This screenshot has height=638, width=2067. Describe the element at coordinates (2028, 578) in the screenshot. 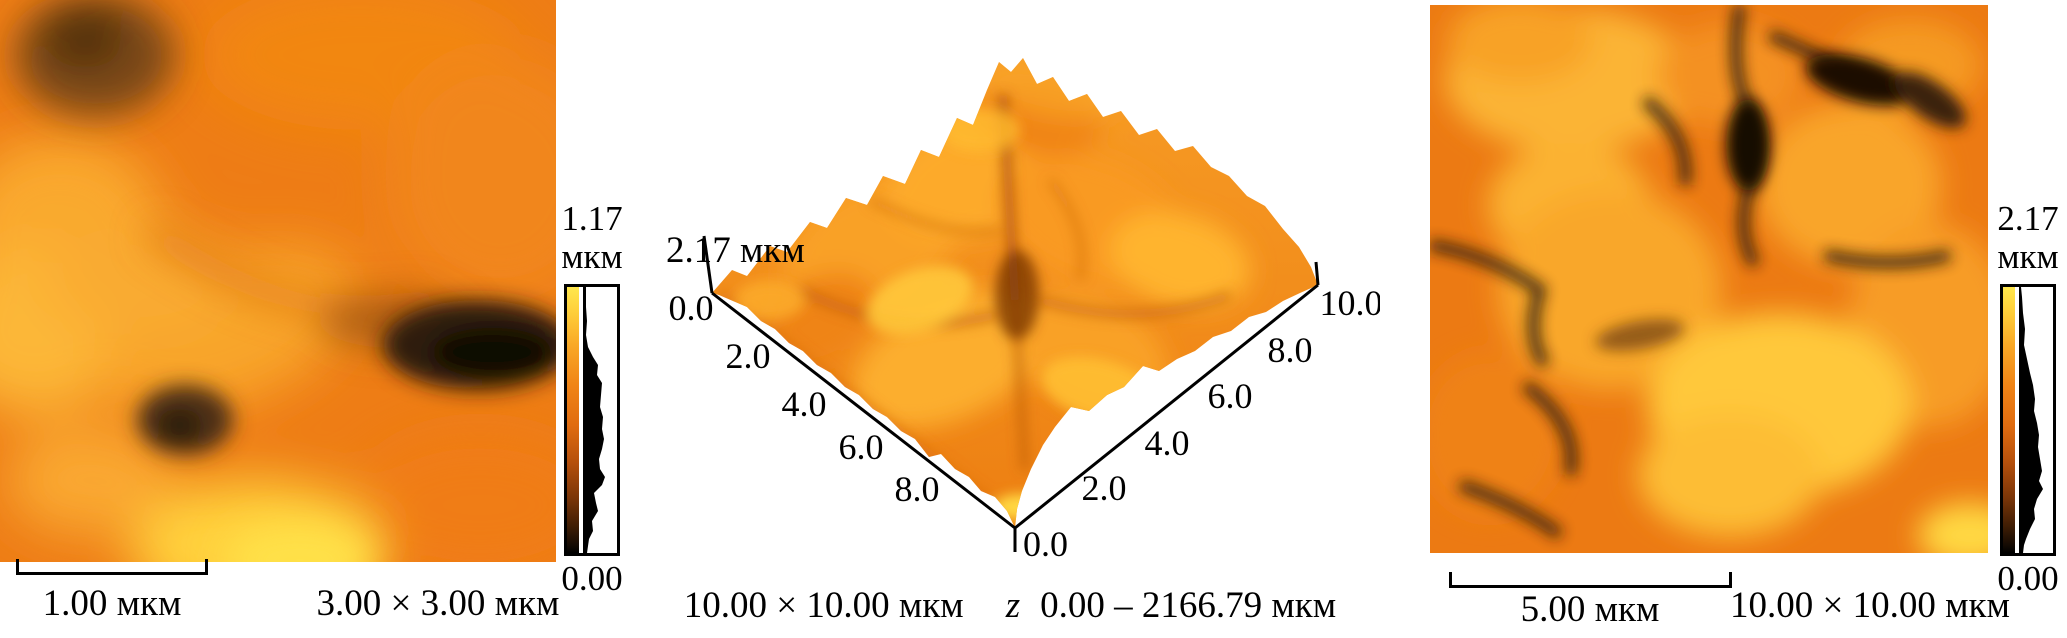

I see `right-colorbar-min-label: 0.00` at that location.